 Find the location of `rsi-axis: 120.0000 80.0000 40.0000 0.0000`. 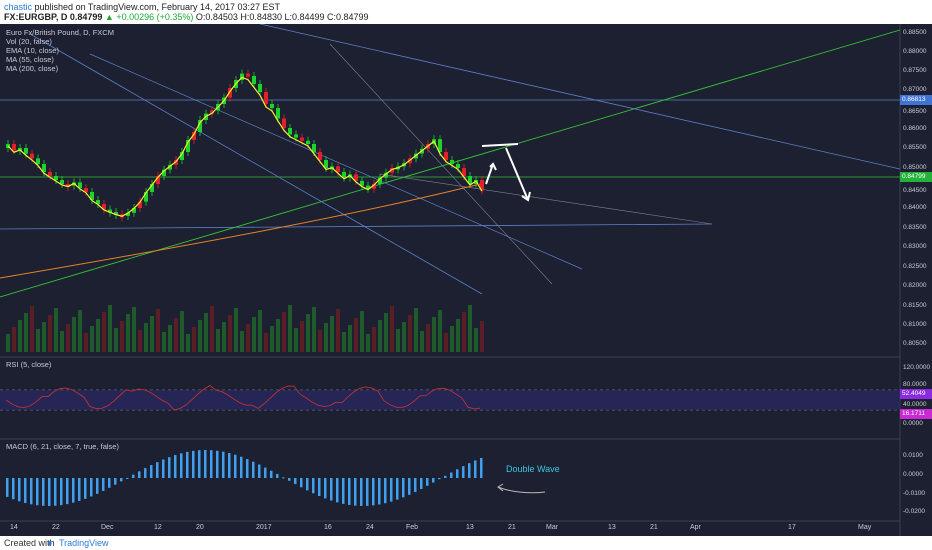

rsi-axis: 120.0000 80.0000 40.0000 0.0000 is located at coordinates (916, 395).